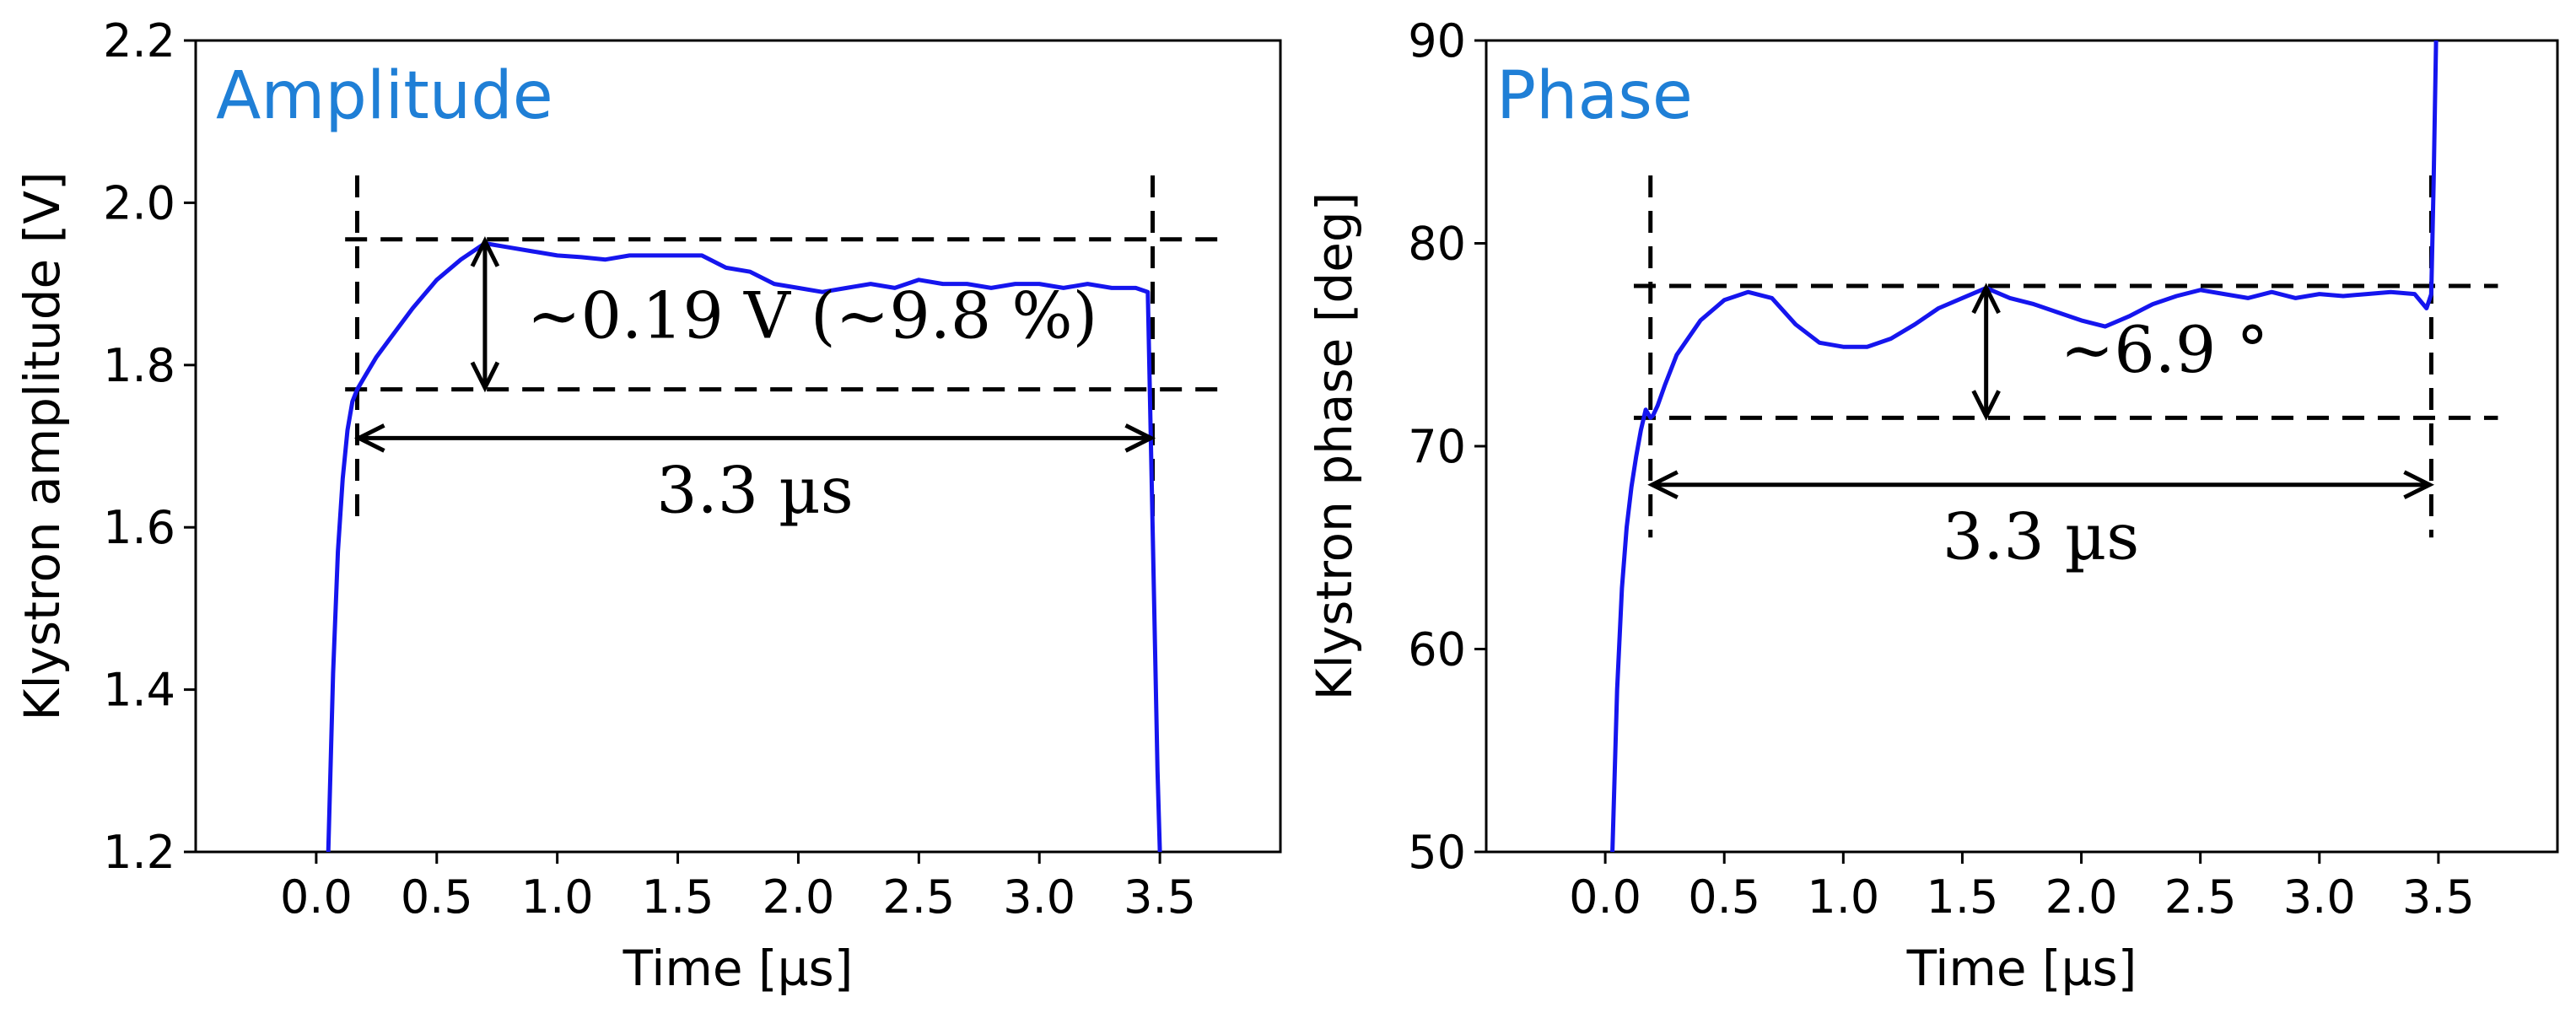 The height and width of the screenshot is (1013, 2576). What do you see at coordinates (1437, 244) in the screenshot?
I see `y-tick-label: 80` at bounding box center [1437, 244].